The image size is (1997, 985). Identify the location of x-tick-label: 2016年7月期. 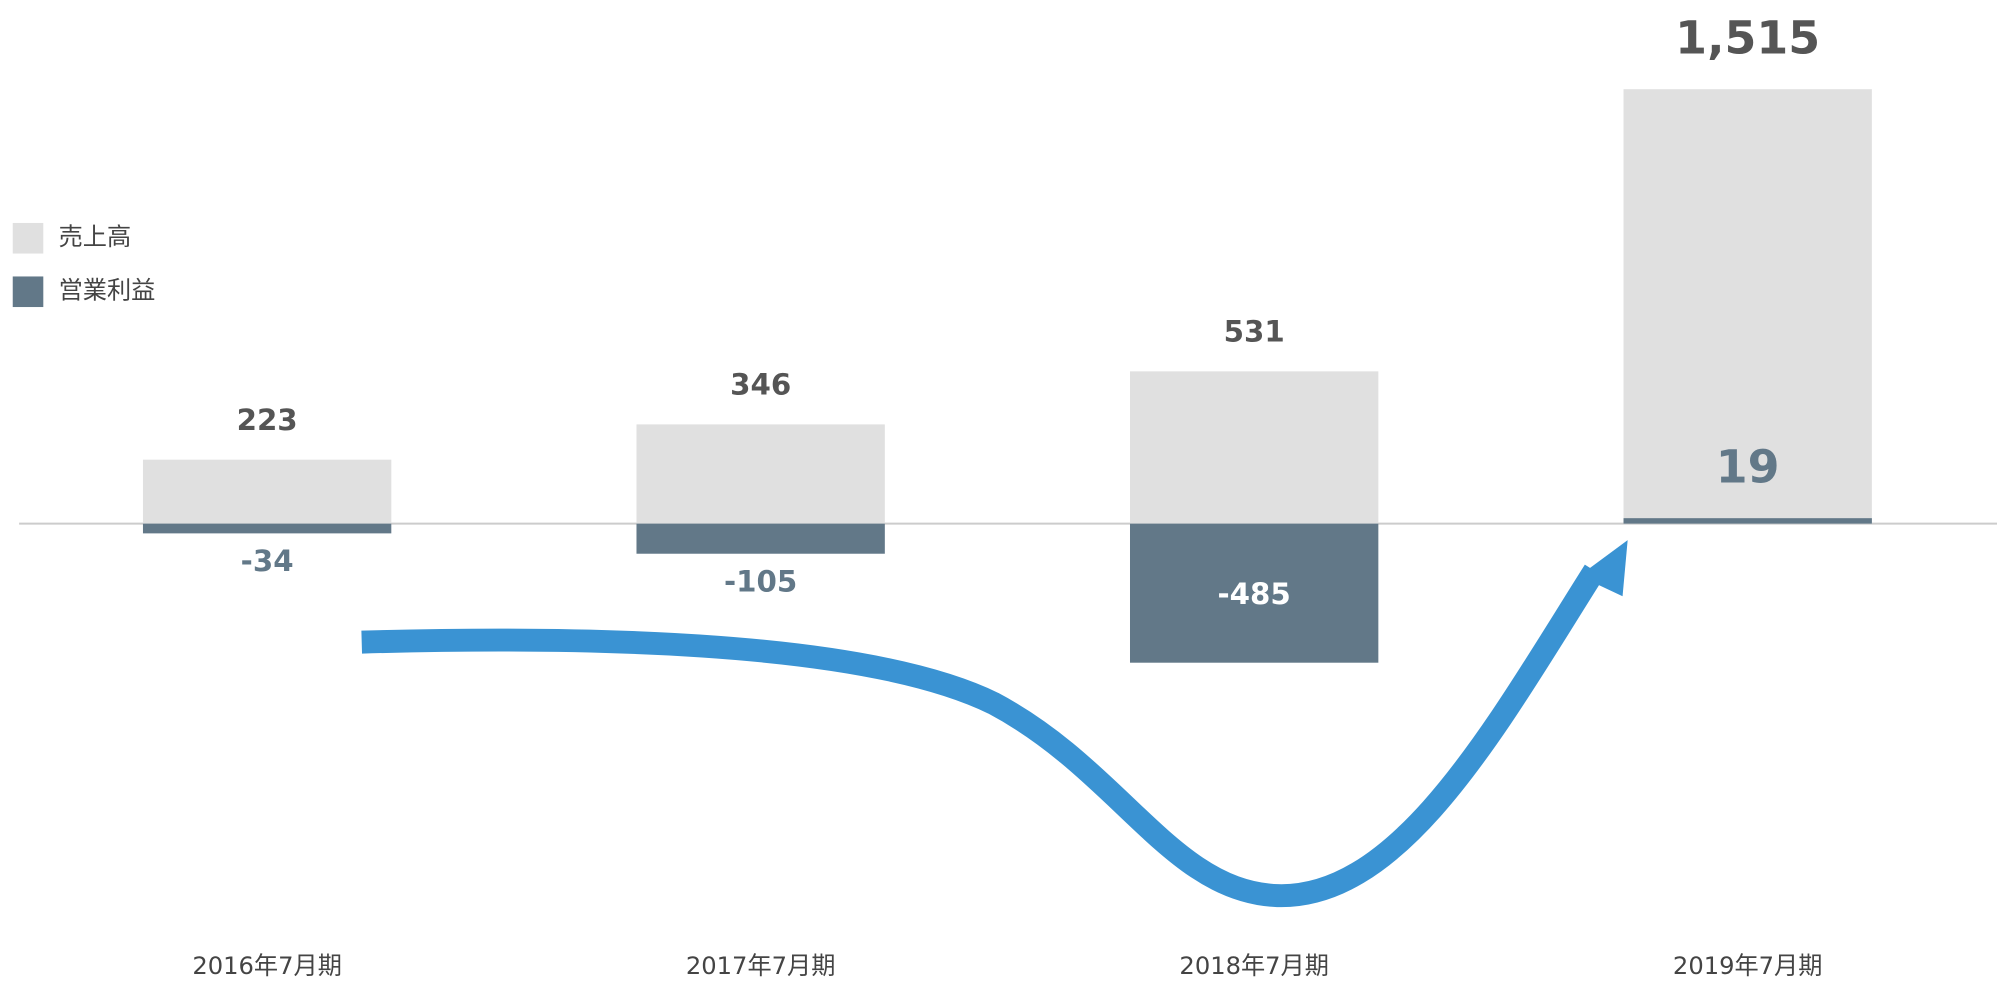
(266, 966).